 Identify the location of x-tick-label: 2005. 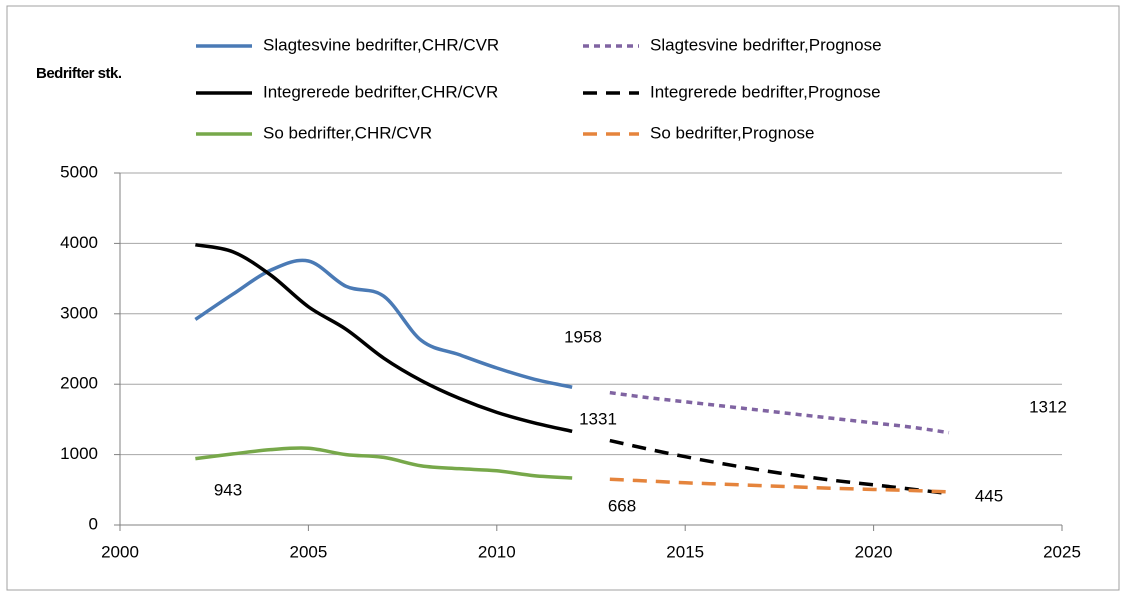
(308, 551).